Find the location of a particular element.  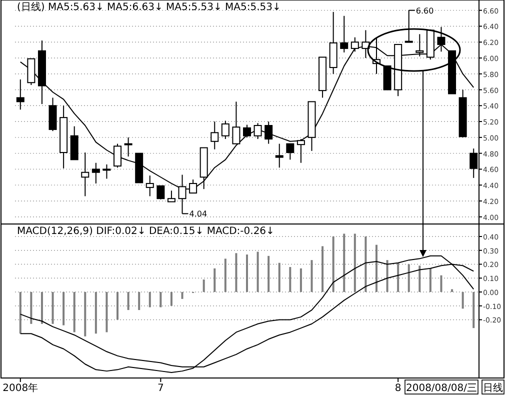

x-tick-label: 2008年 is located at coordinates (20, 388).